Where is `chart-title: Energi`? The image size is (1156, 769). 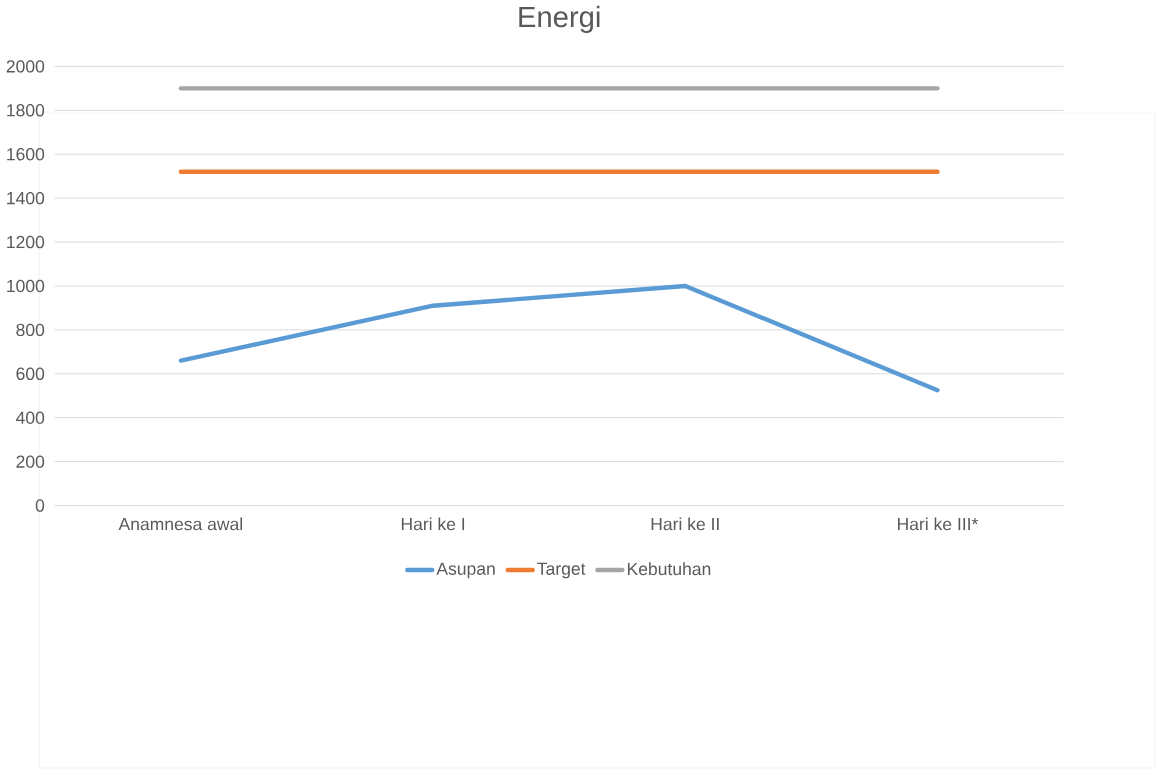
chart-title: Energi is located at coordinates (559, 19).